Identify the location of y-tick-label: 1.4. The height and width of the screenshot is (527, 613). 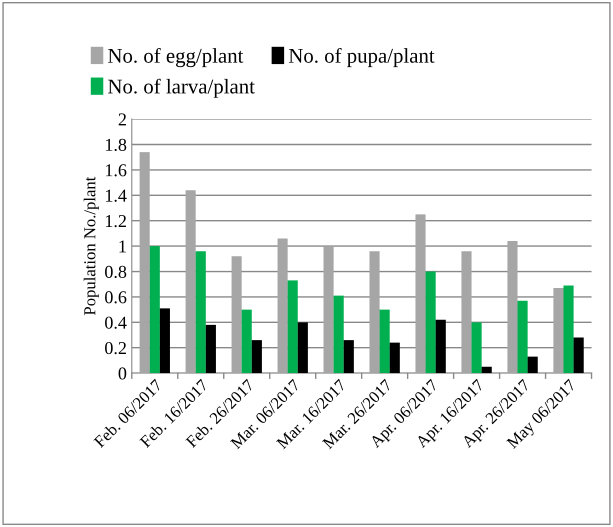
(116, 196).